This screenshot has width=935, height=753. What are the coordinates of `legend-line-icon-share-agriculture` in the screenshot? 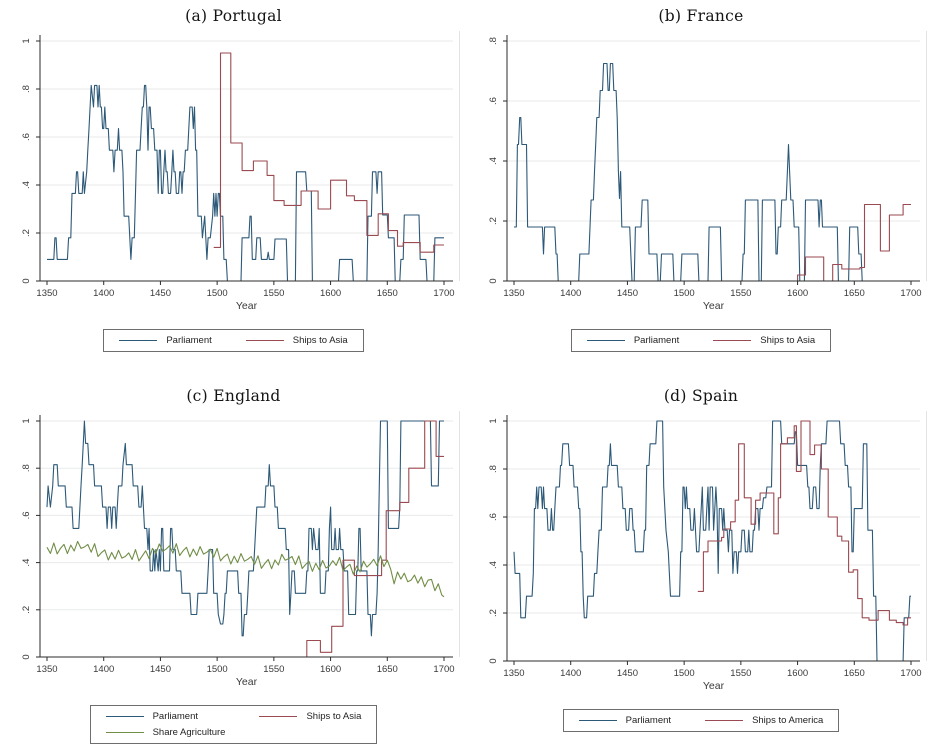 It's located at (124, 732).